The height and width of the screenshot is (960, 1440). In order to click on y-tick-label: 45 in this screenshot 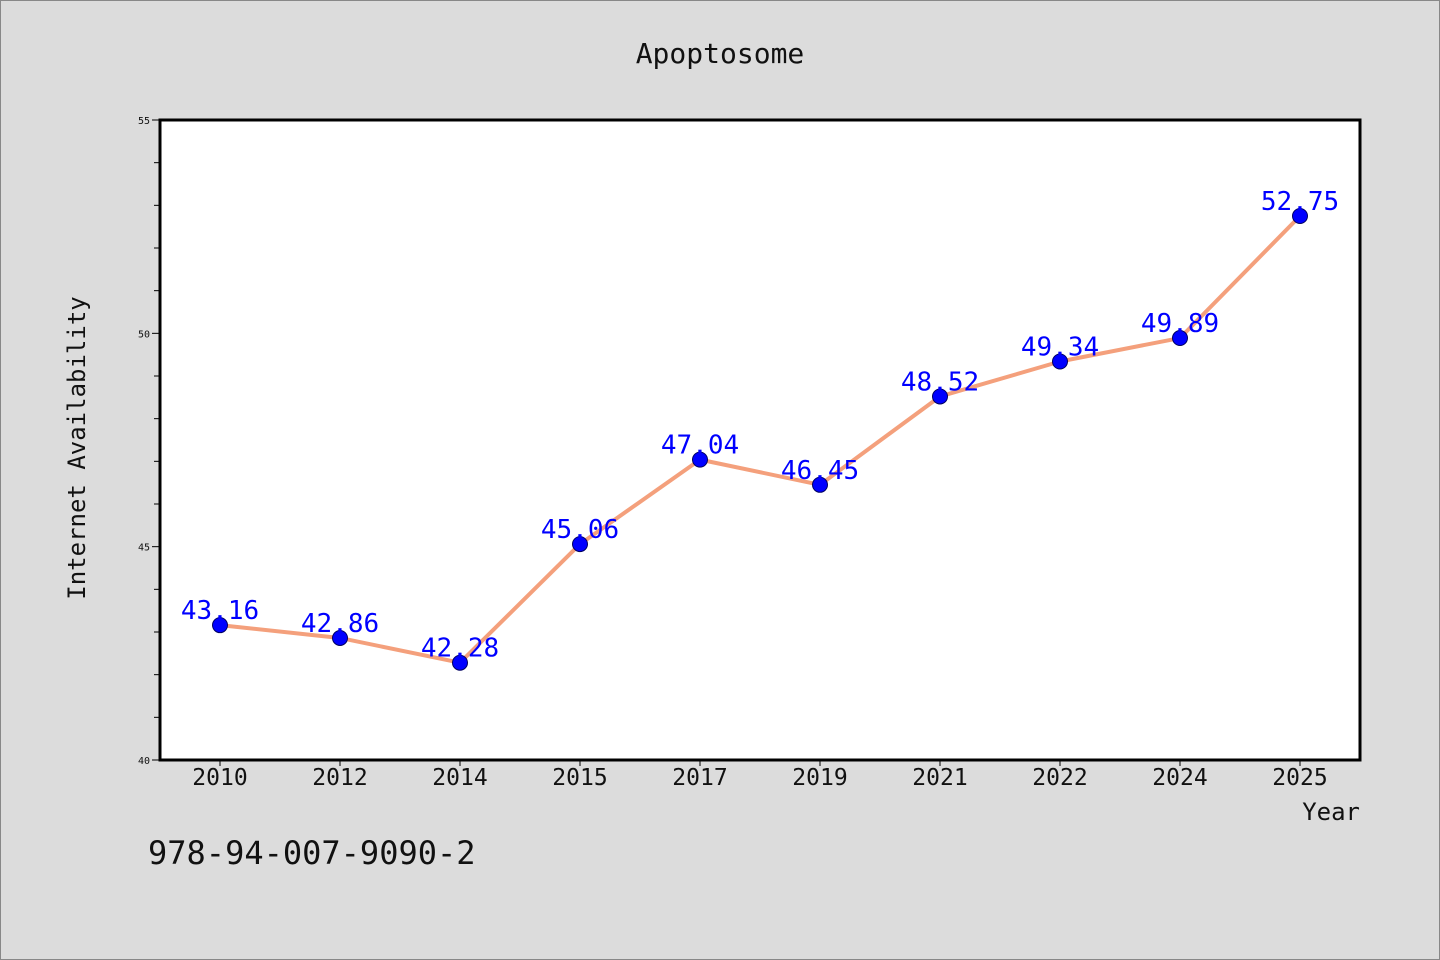, I will do `click(144, 548)`.